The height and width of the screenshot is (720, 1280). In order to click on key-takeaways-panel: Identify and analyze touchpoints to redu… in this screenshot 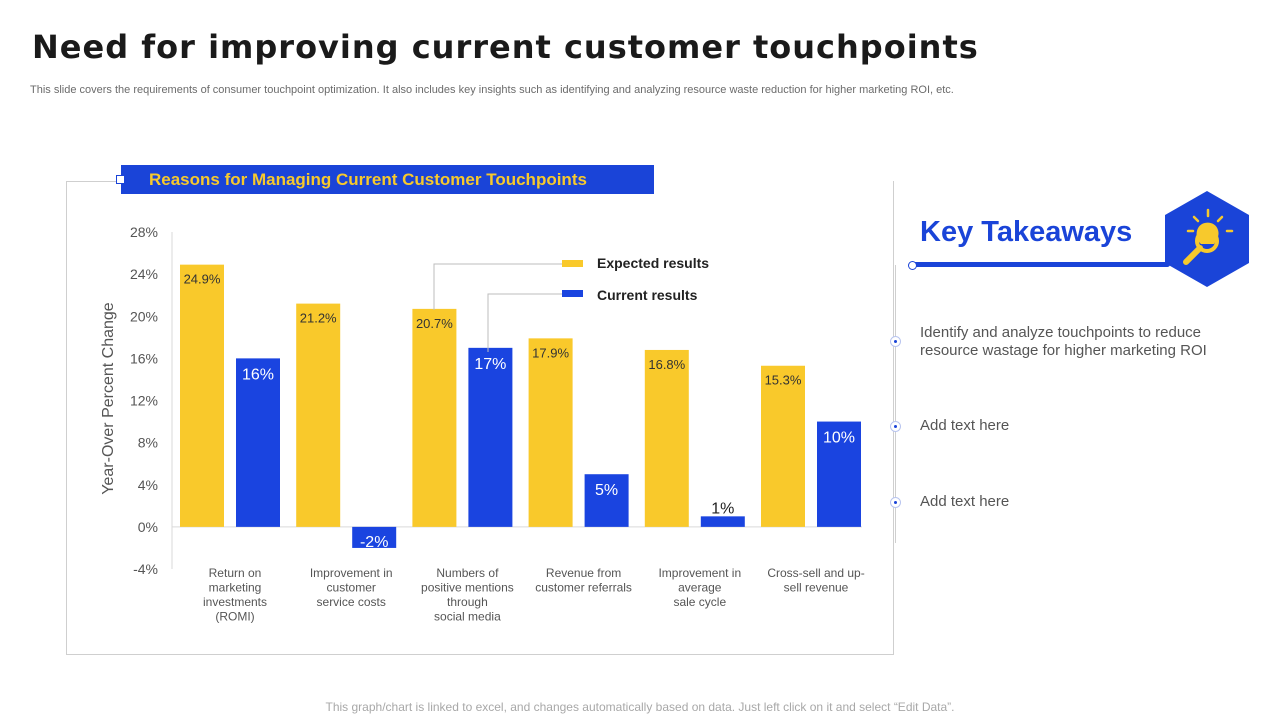, I will do `click(1085, 404)`.